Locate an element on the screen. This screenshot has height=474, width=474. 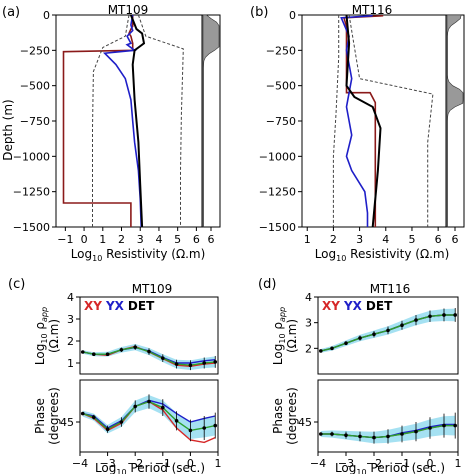
series-dotted_lower is located at coordinates (111, 120).